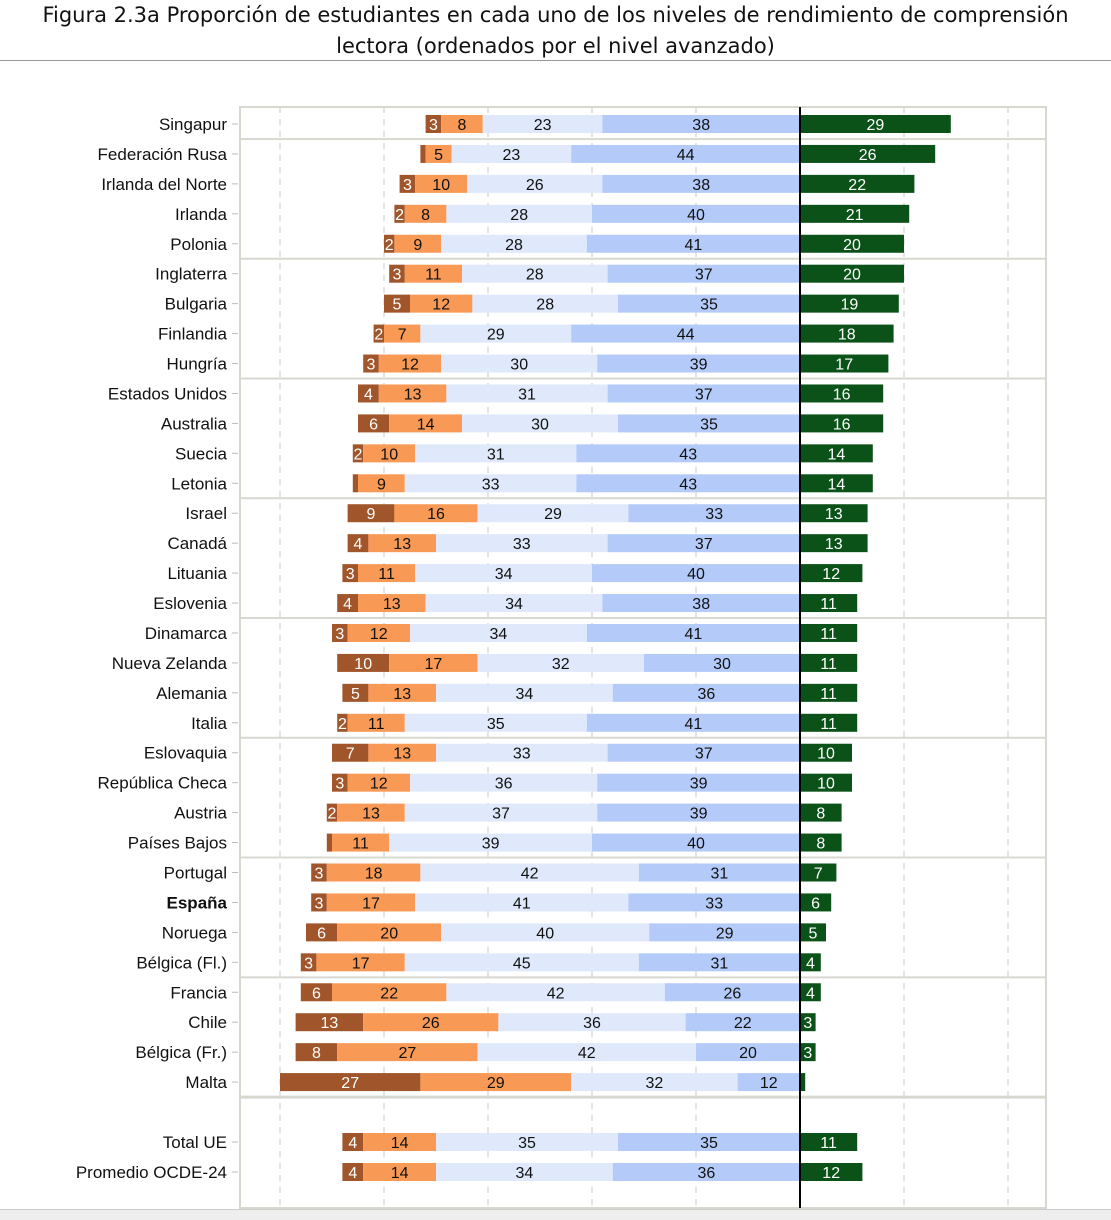  Describe the element at coordinates (190, 603) in the screenshot. I see `country-label: Eslovenia` at that location.